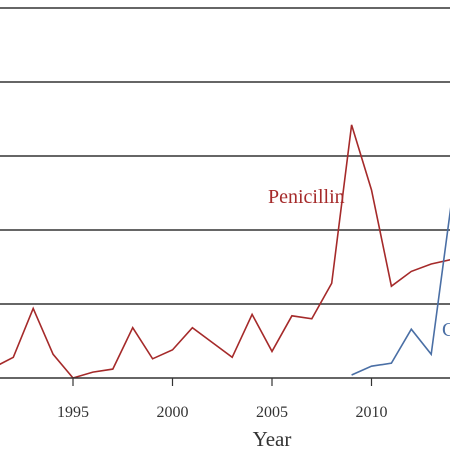  Describe the element at coordinates (400, 291) in the screenshot. I see `series-line-c` at that location.